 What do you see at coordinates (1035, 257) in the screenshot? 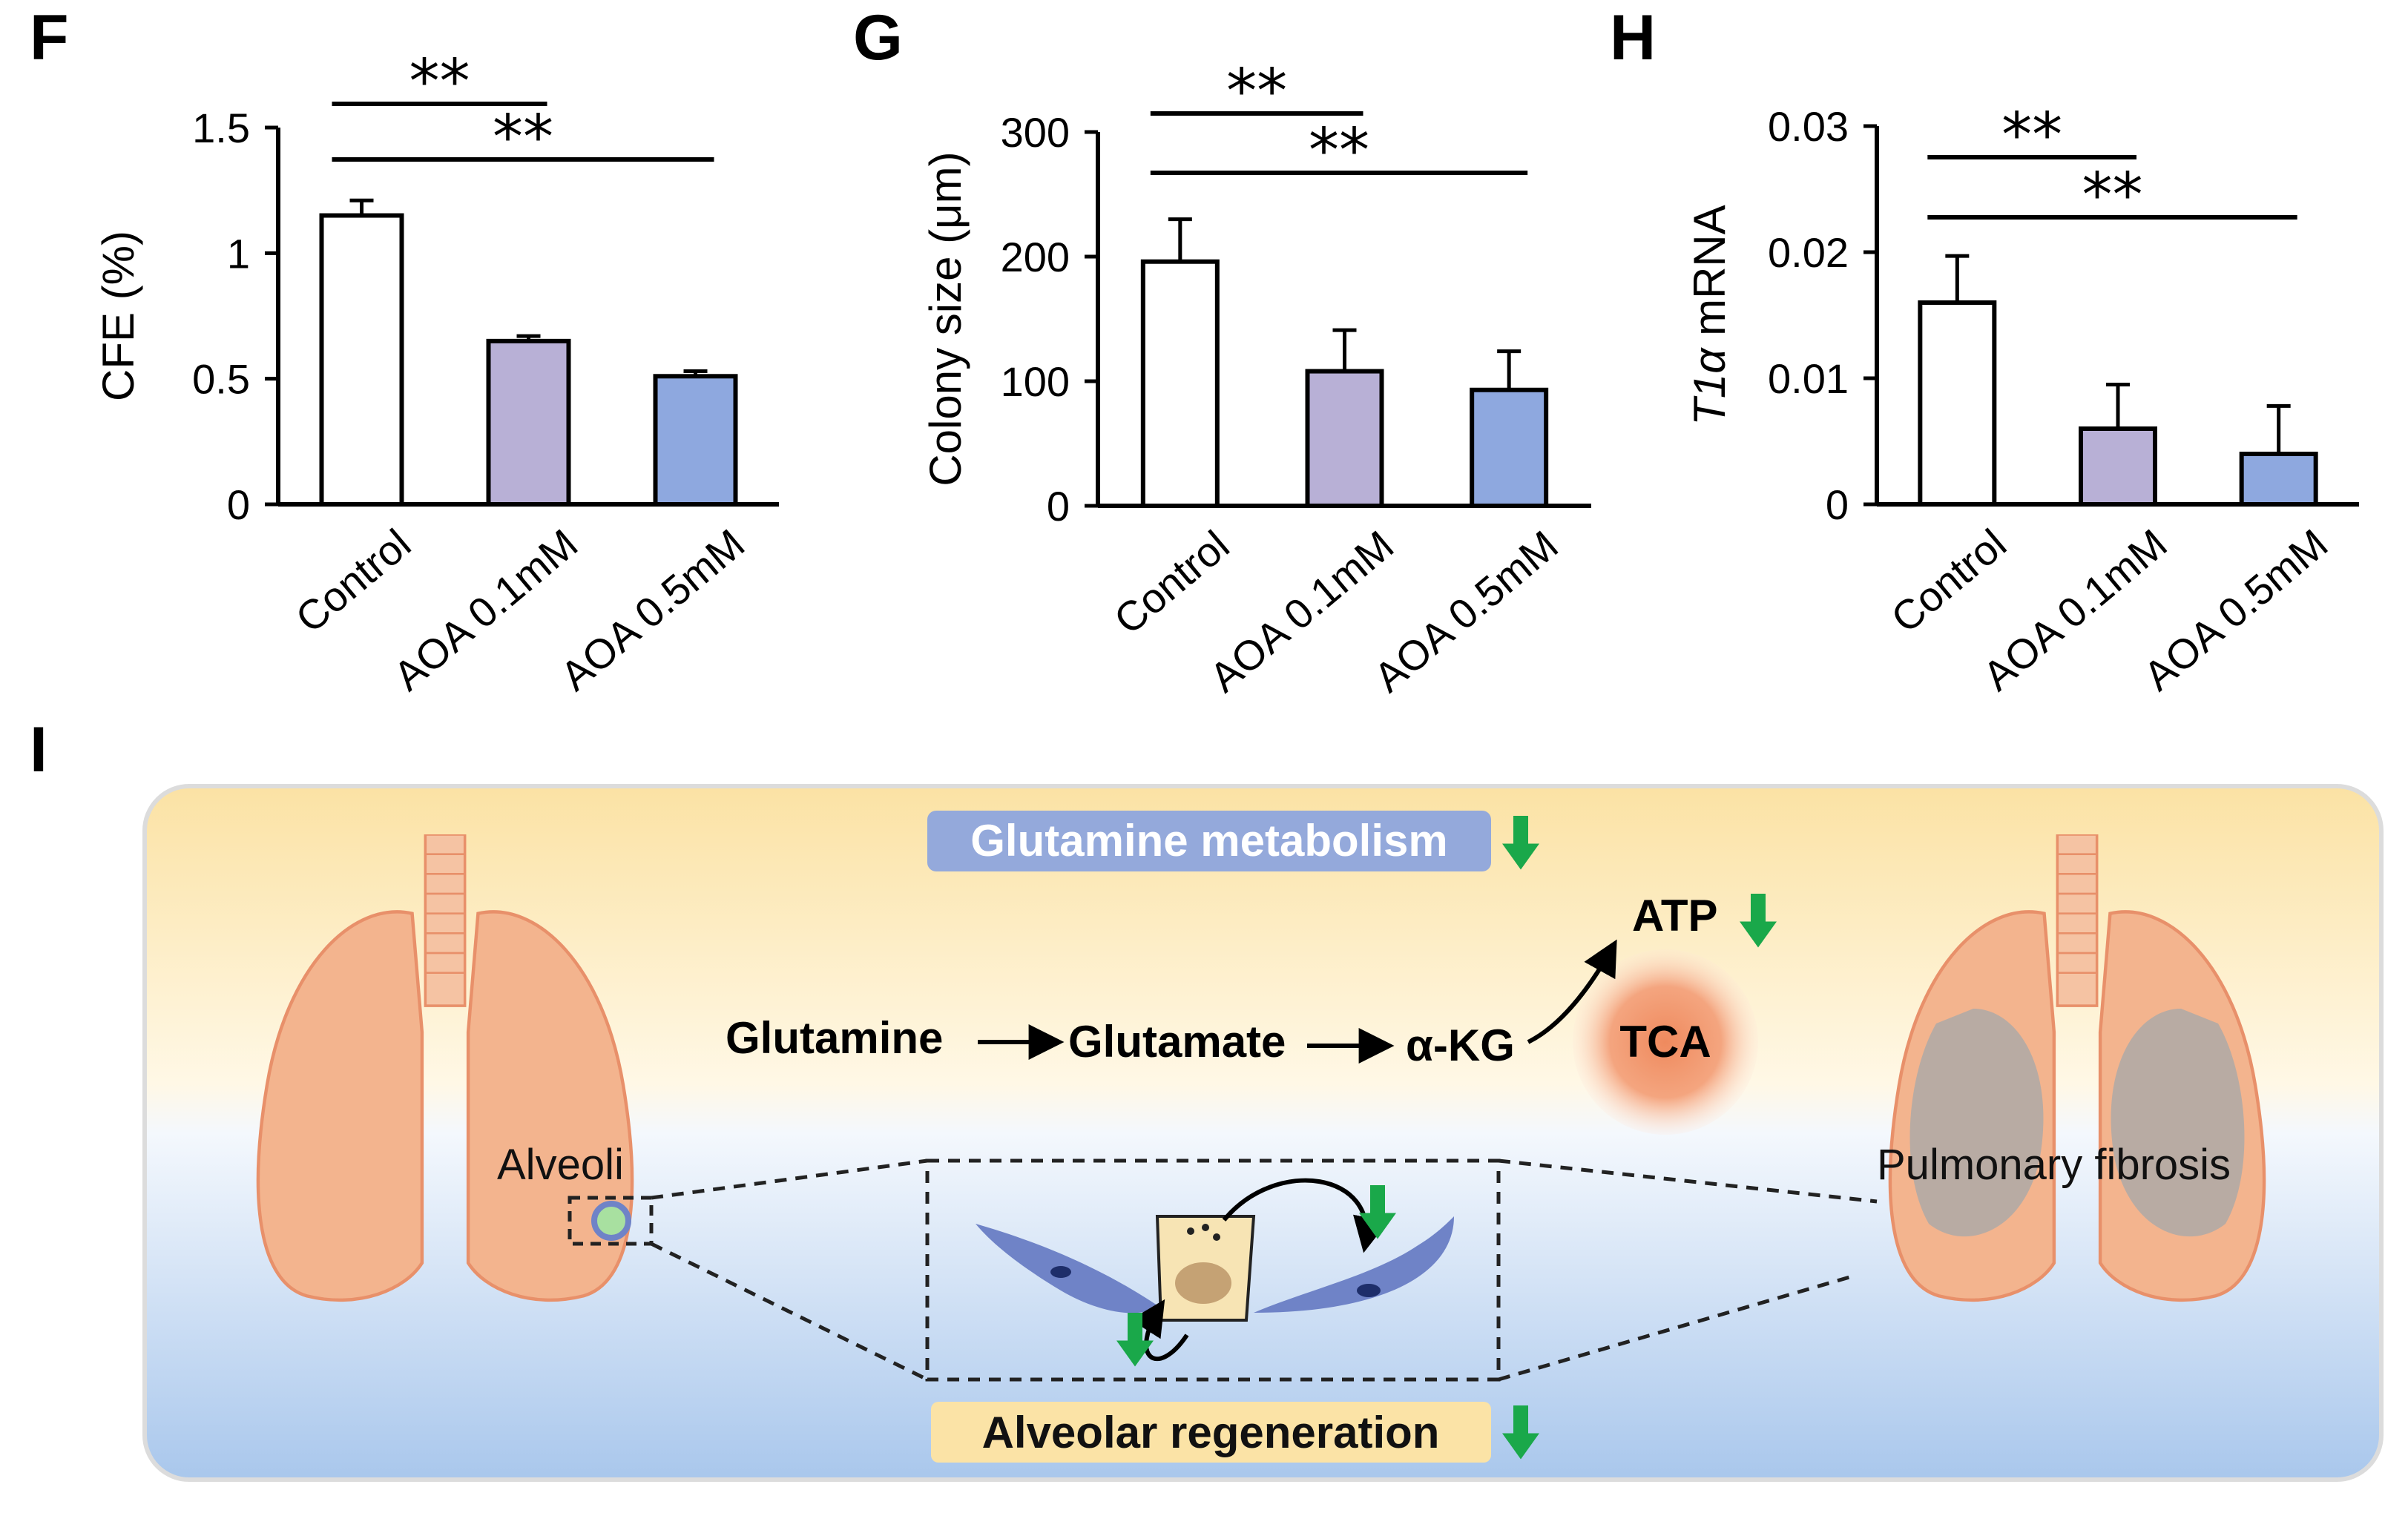
I see `y-tick-label: 200` at bounding box center [1035, 257].